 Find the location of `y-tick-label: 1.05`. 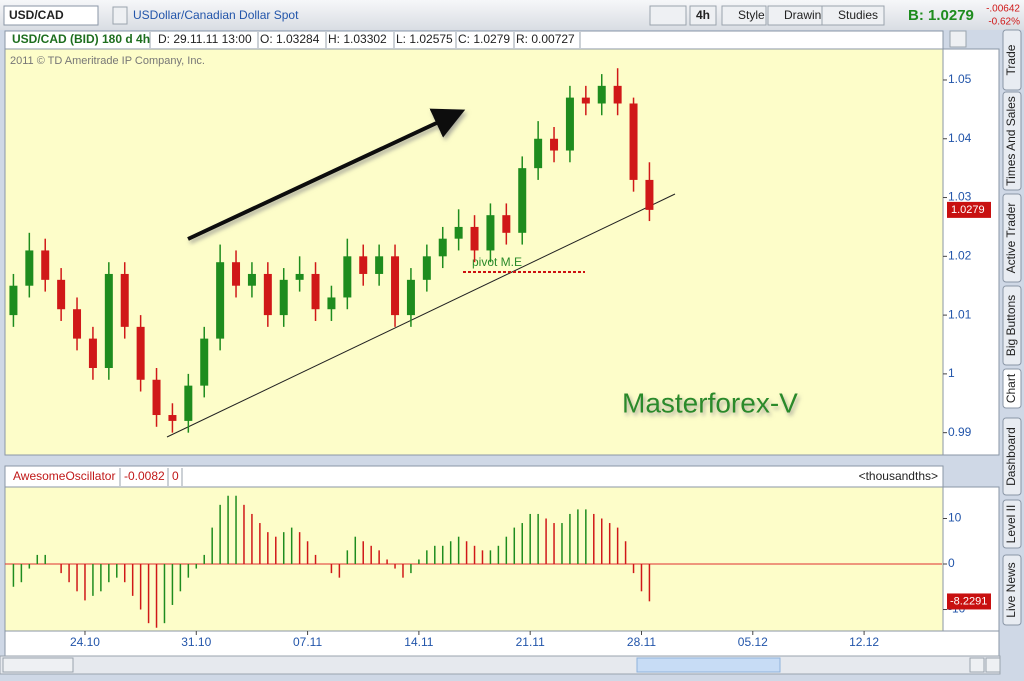

y-tick-label: 1.05 is located at coordinates (960, 79).